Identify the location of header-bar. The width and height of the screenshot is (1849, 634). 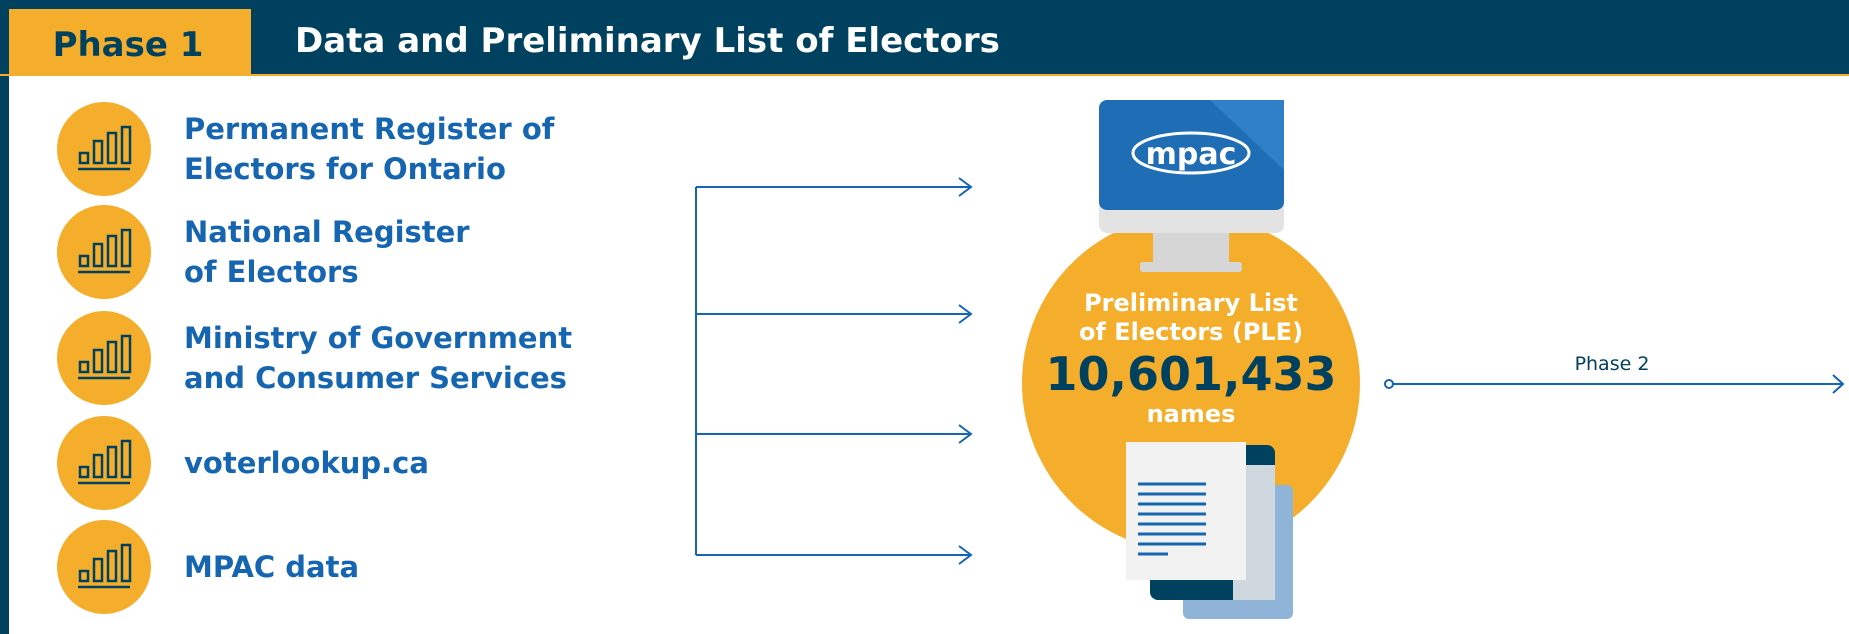
(924, 37).